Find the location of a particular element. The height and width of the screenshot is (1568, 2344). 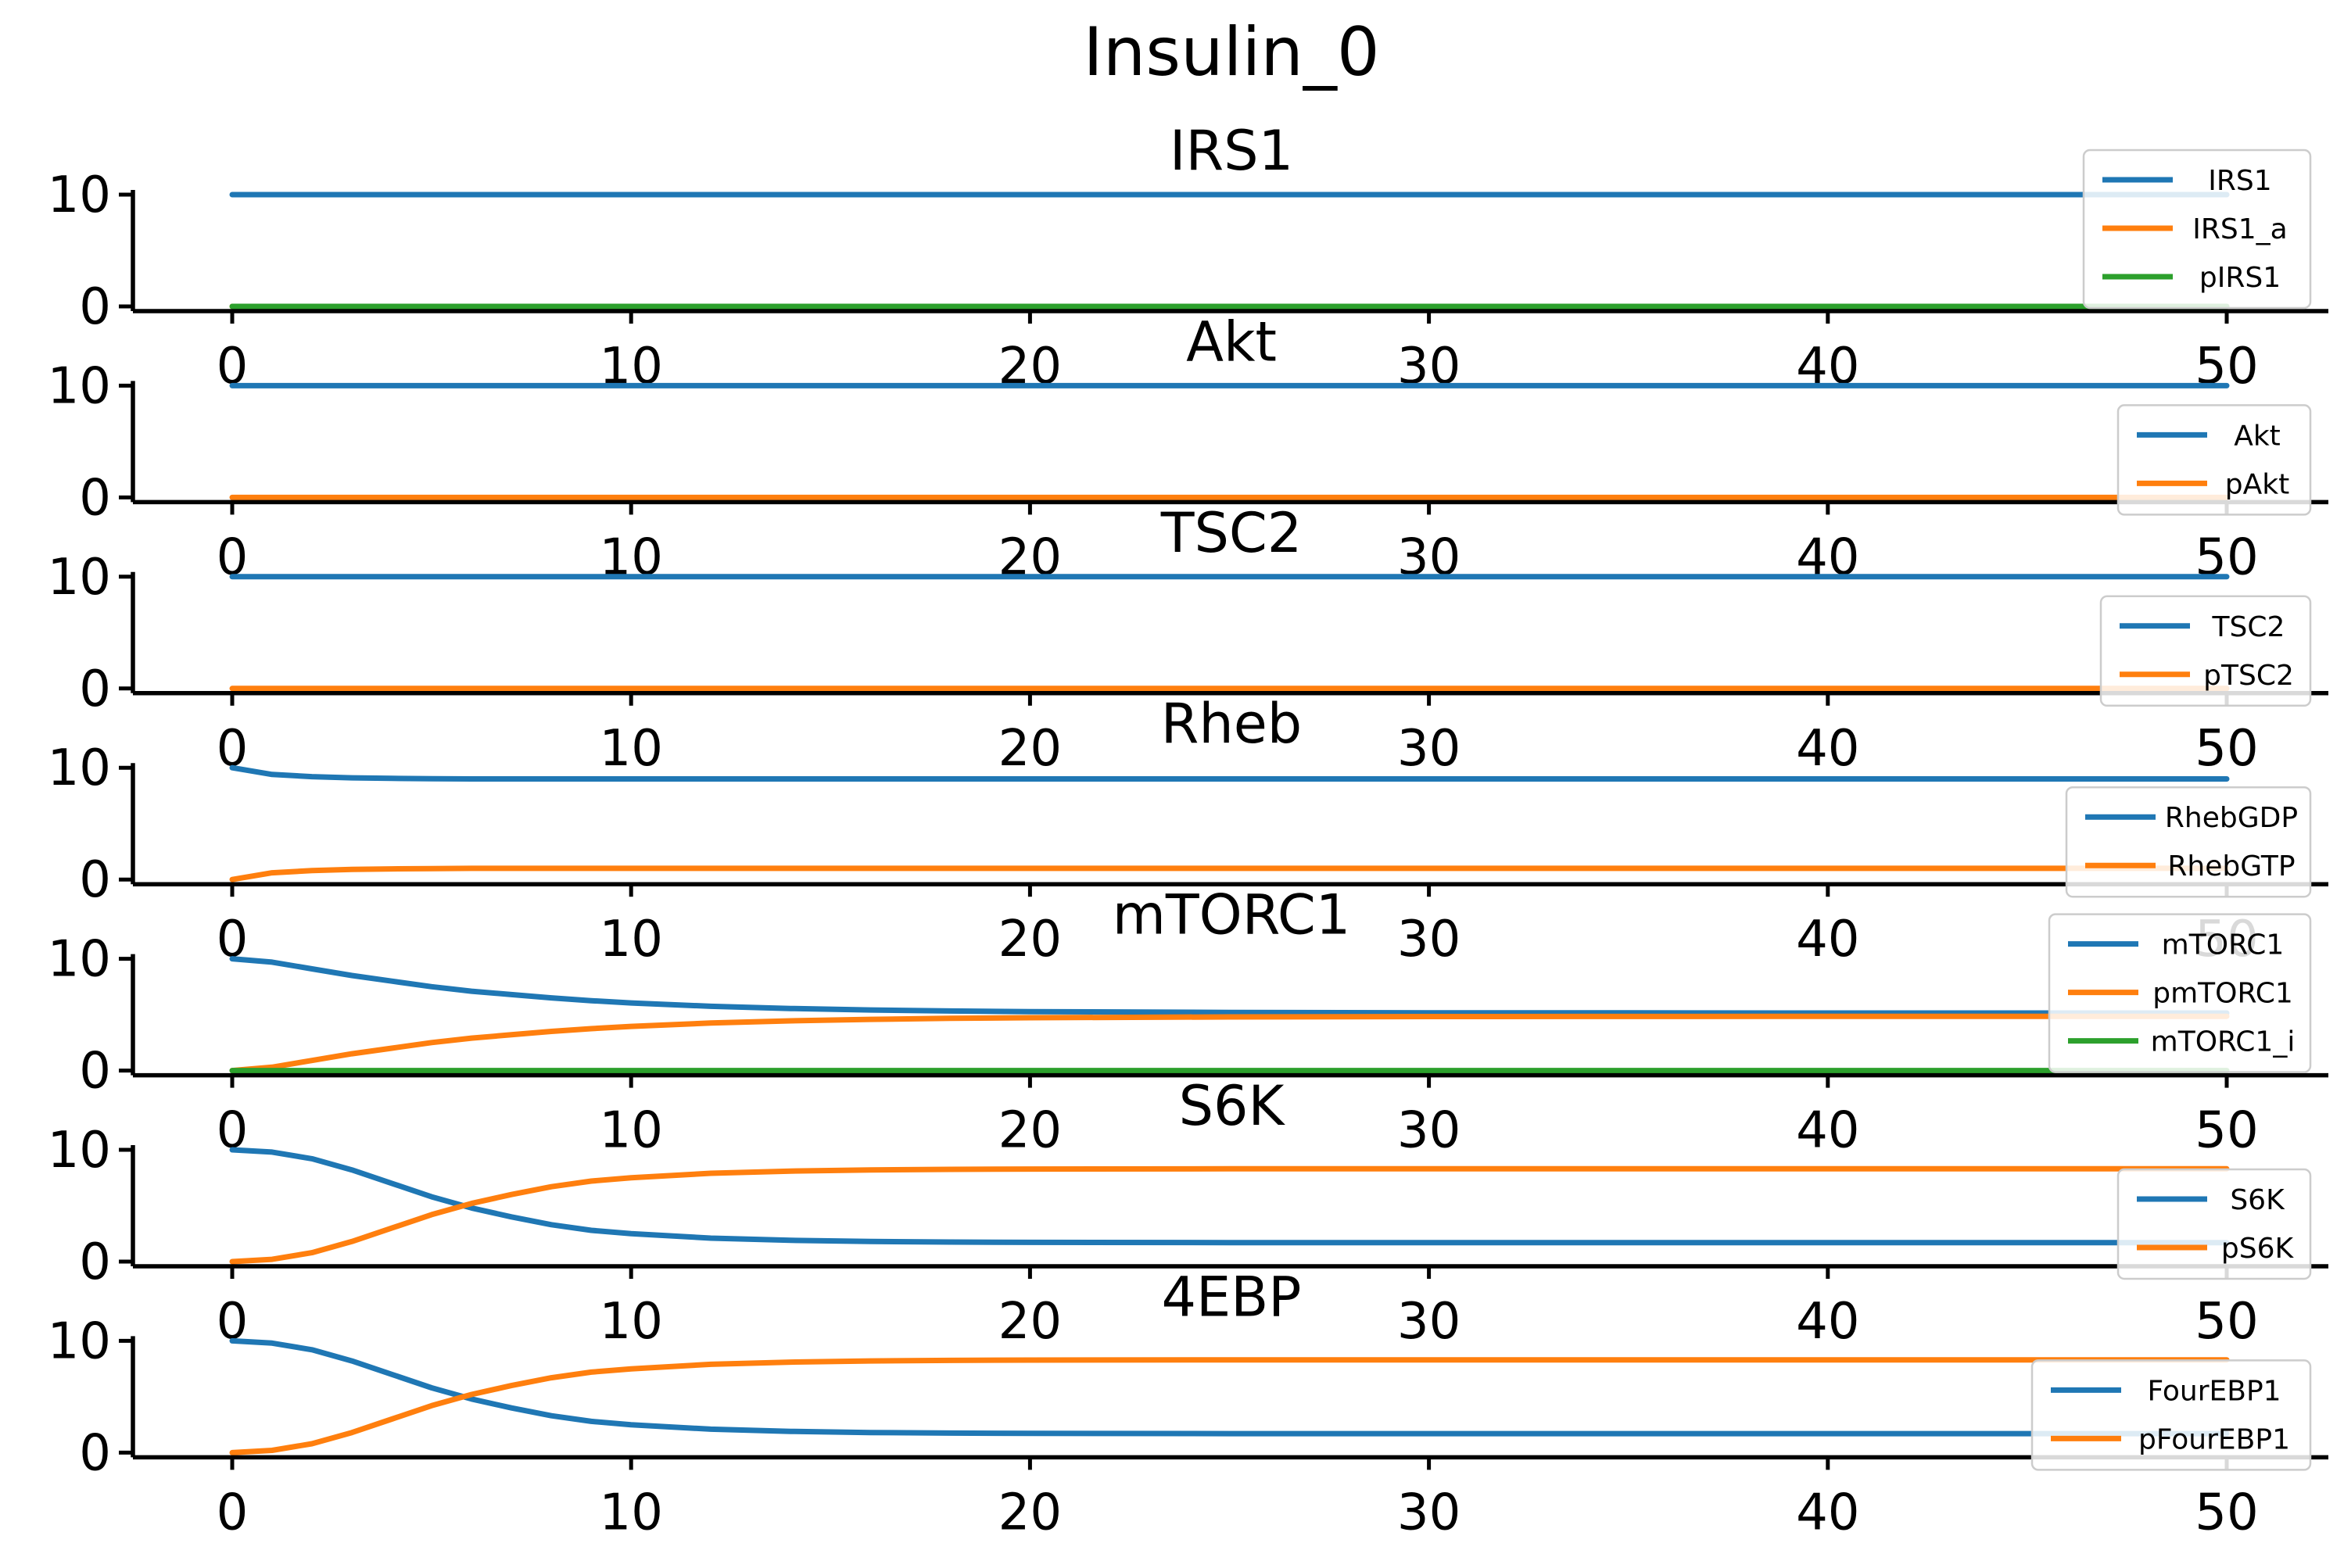

figure-title: Insulin_0 is located at coordinates (1231, 52).